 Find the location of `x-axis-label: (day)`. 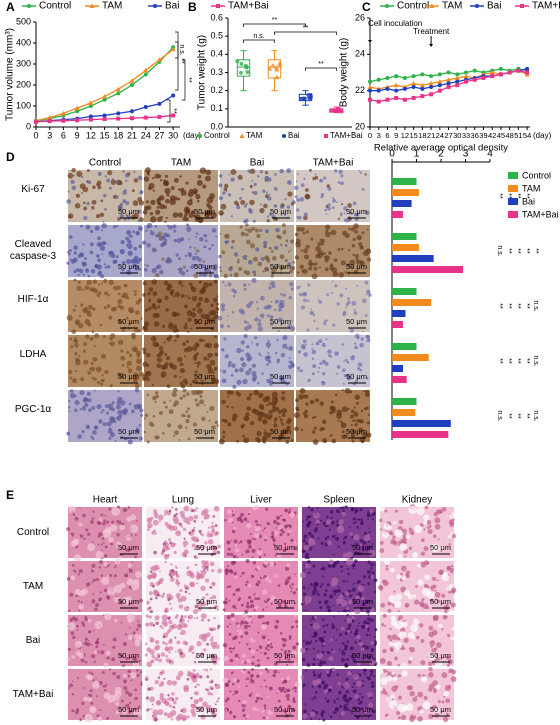

x-axis-label: (day) is located at coordinates (192, 135).